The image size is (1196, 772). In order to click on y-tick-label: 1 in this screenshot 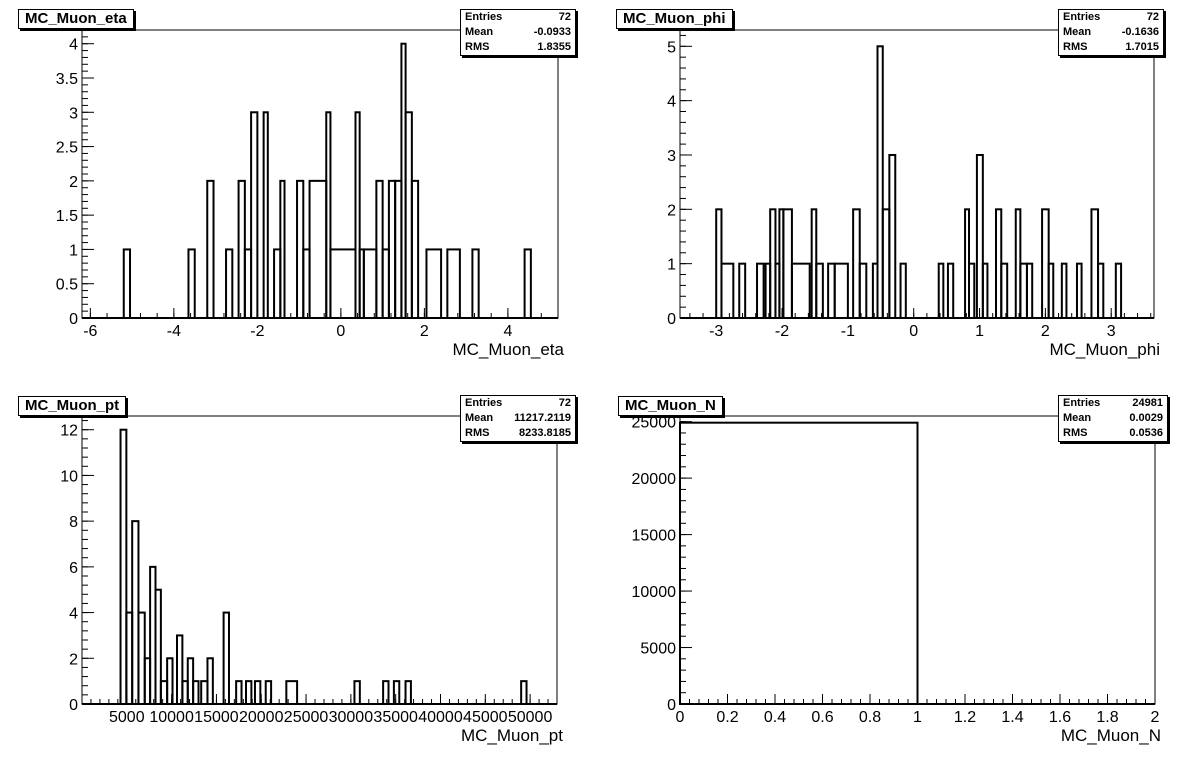, I will do `click(671, 265)`.